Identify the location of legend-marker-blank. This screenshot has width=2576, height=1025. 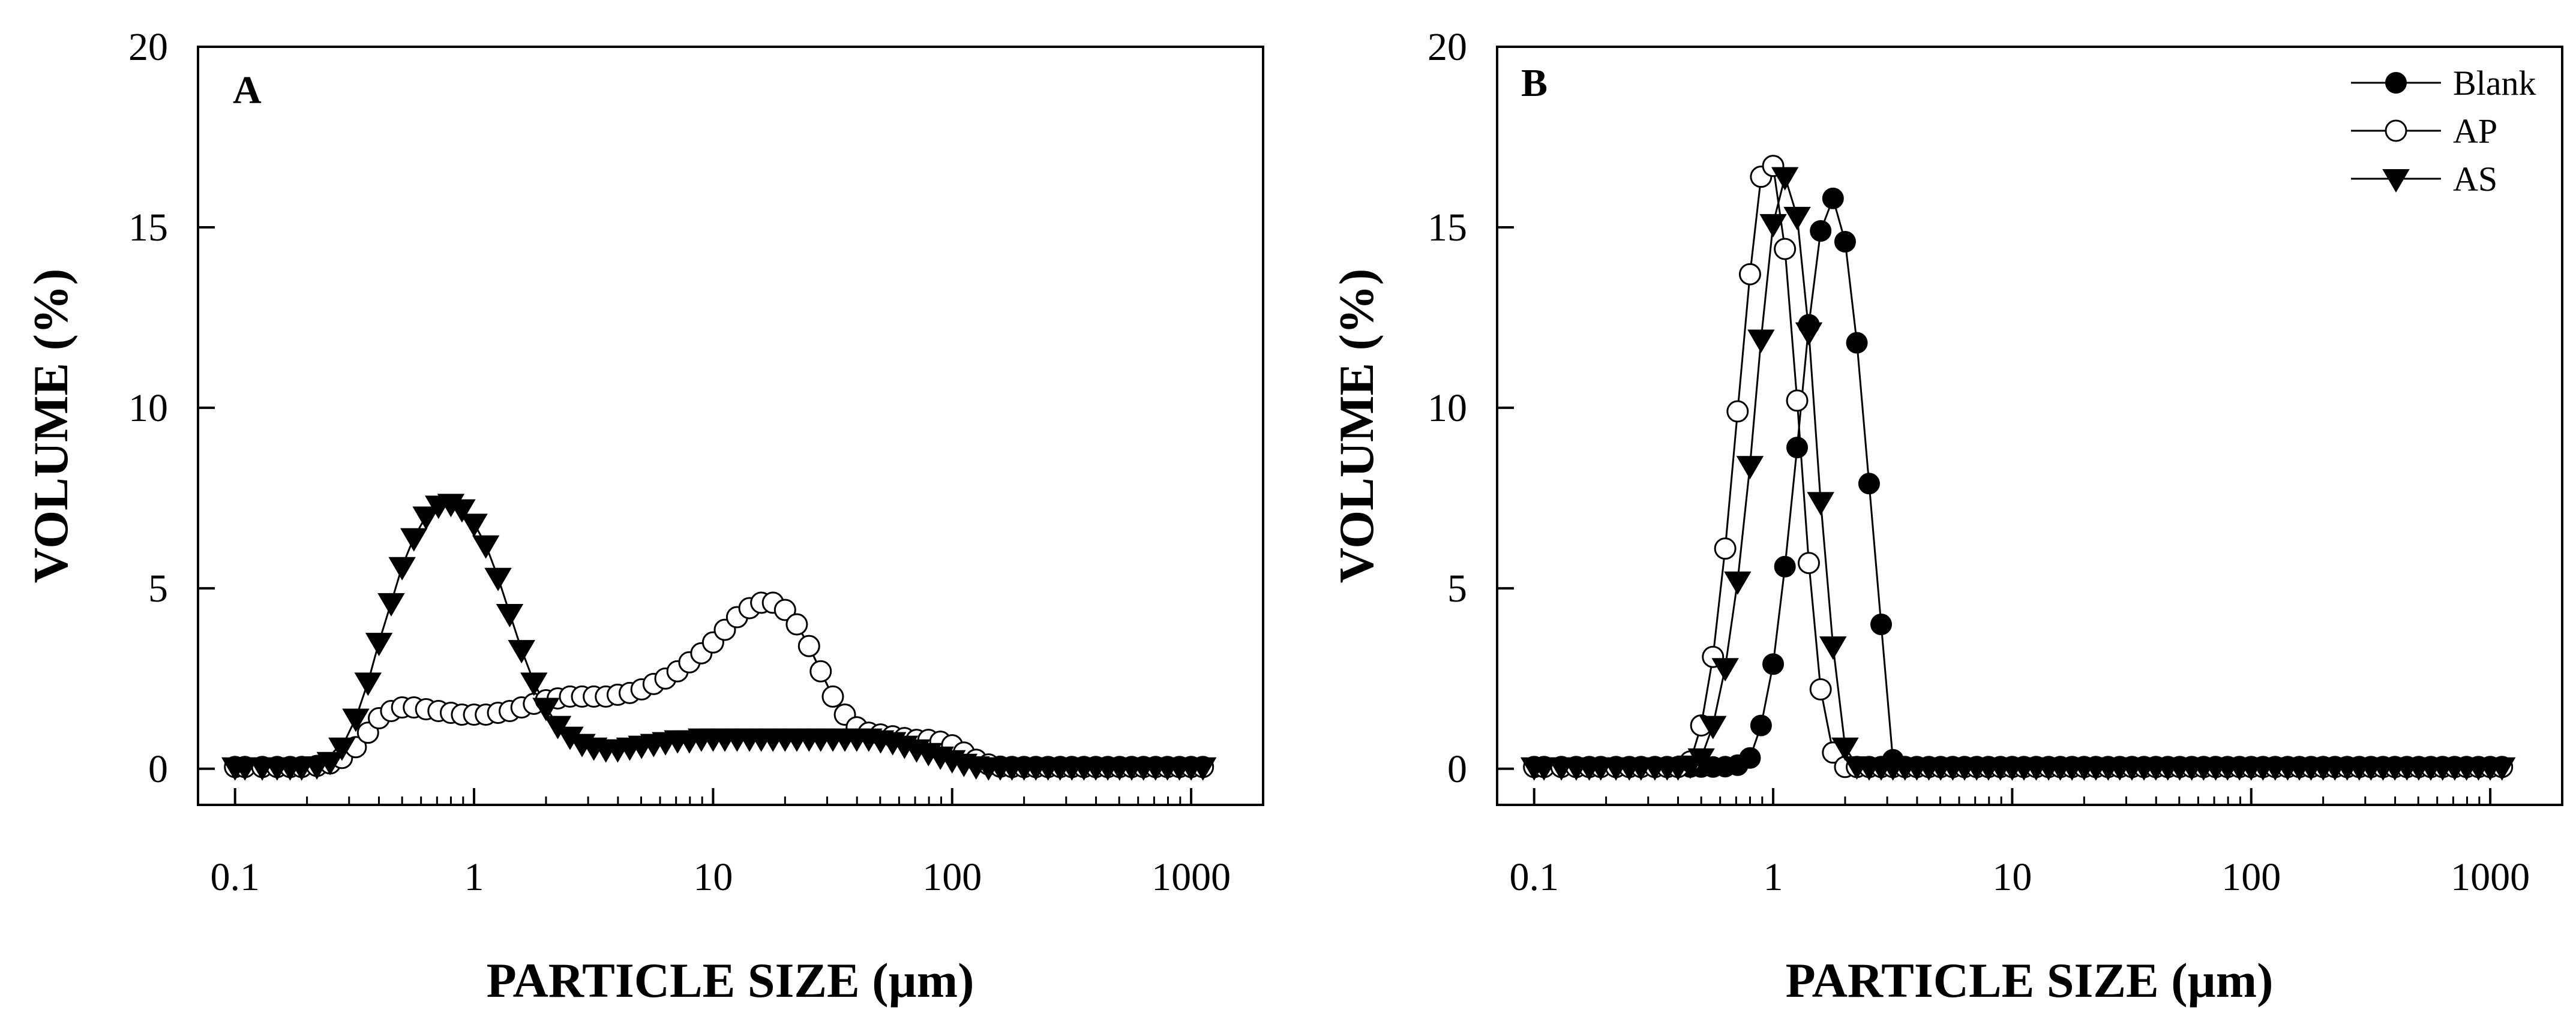
(2396, 83).